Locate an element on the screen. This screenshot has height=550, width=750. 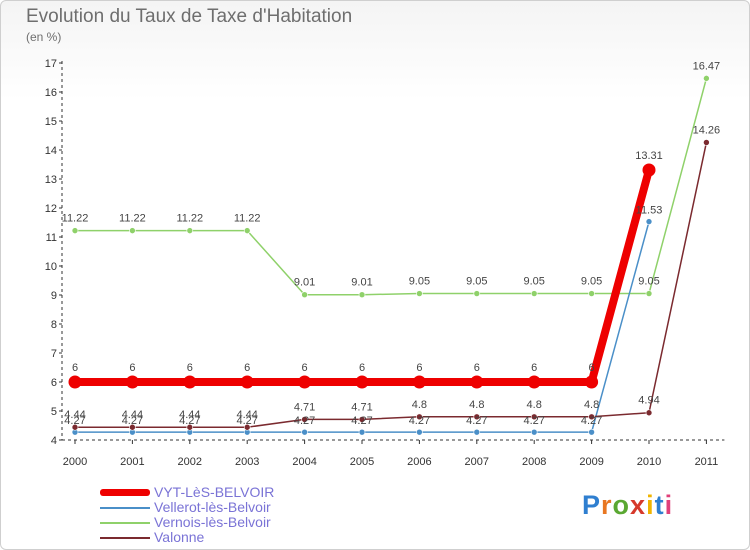
y-tick-label: 8 is located at coordinates (54, 325).